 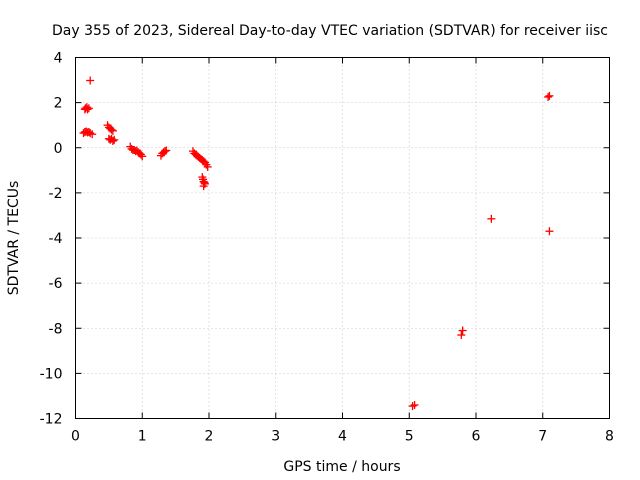 What do you see at coordinates (409, 437) in the screenshot?
I see `x-tick-label: 5` at bounding box center [409, 437].